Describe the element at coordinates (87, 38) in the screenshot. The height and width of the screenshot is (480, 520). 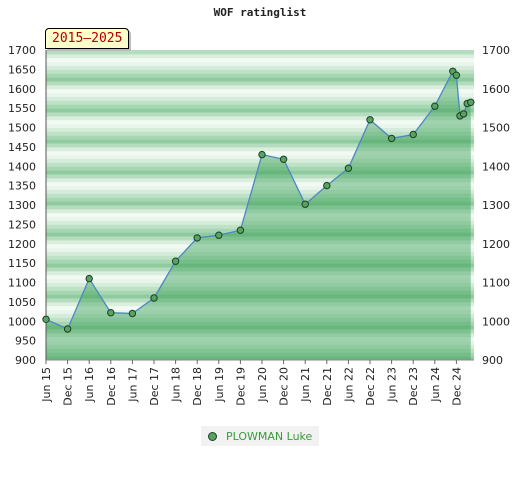
I see `period-badge: 2015–2025` at that location.